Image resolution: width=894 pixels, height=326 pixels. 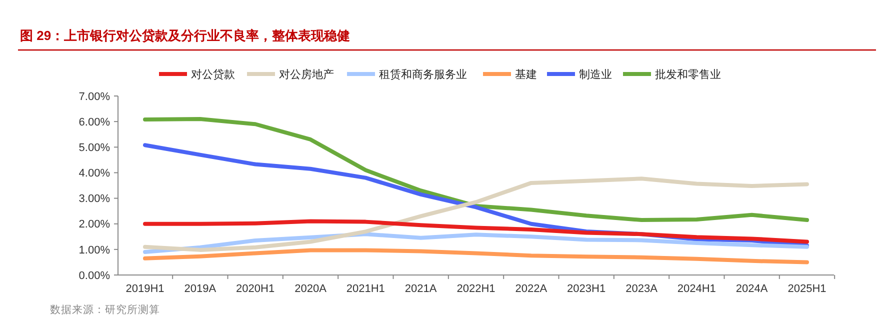 I want to click on x-tick-label: 2019A, so click(x=200, y=289).